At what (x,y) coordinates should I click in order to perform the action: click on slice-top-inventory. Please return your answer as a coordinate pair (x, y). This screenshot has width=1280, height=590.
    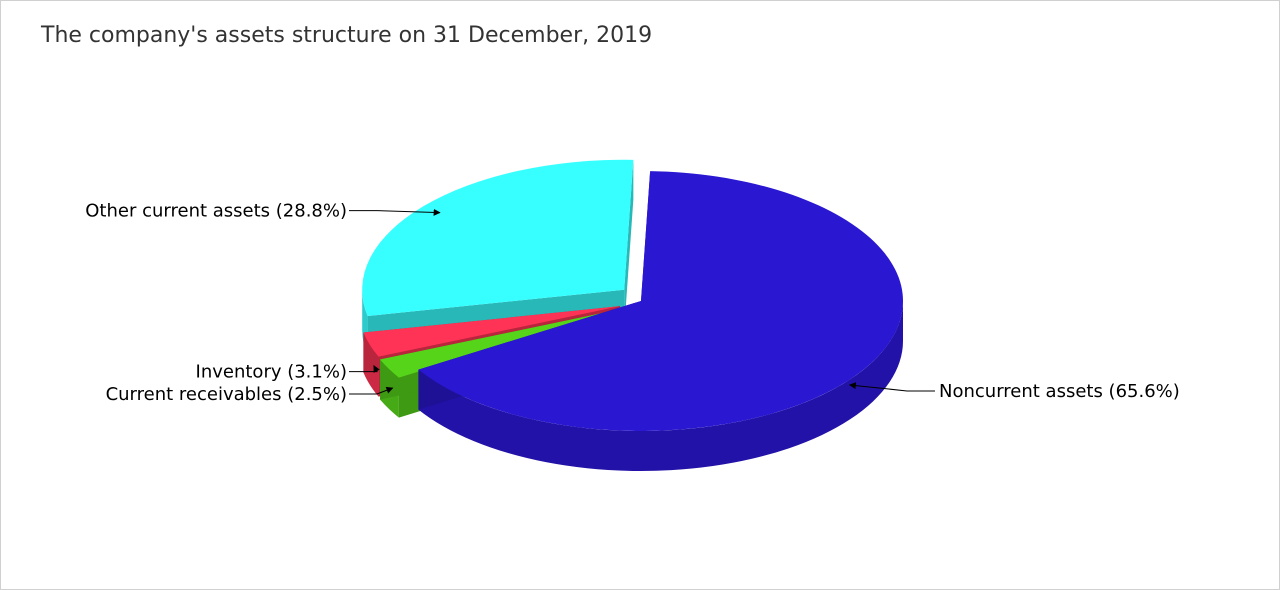
    Looking at the image, I should click on (491, 331).